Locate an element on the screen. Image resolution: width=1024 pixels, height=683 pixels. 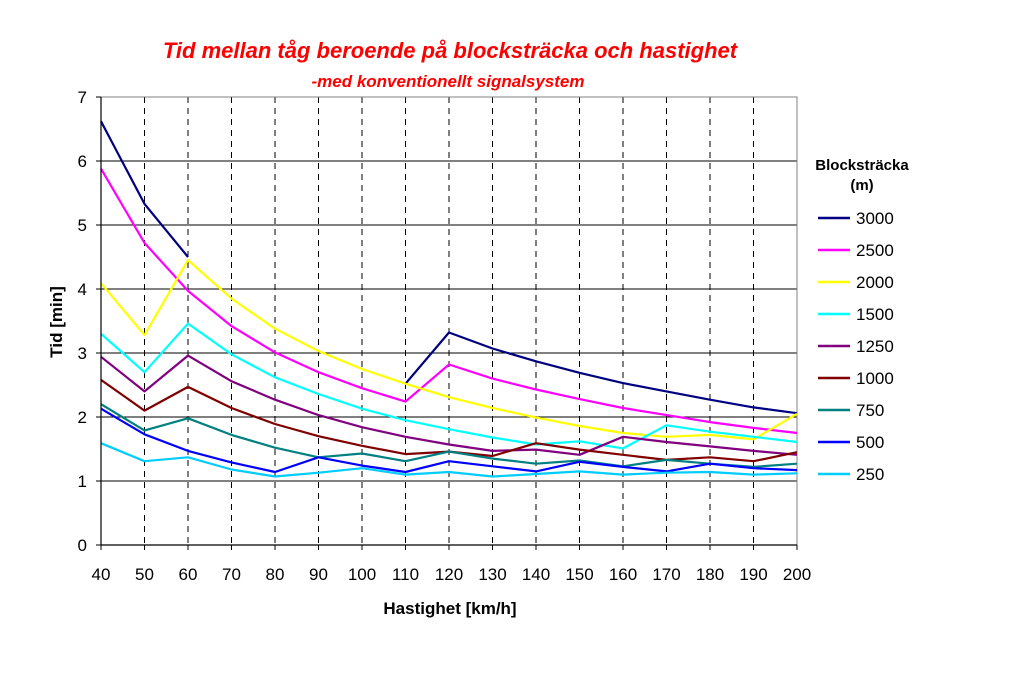
legend-items: 3000 2500 2000 1500 1250 1000 750 500 250 is located at coordinates (856, 346).